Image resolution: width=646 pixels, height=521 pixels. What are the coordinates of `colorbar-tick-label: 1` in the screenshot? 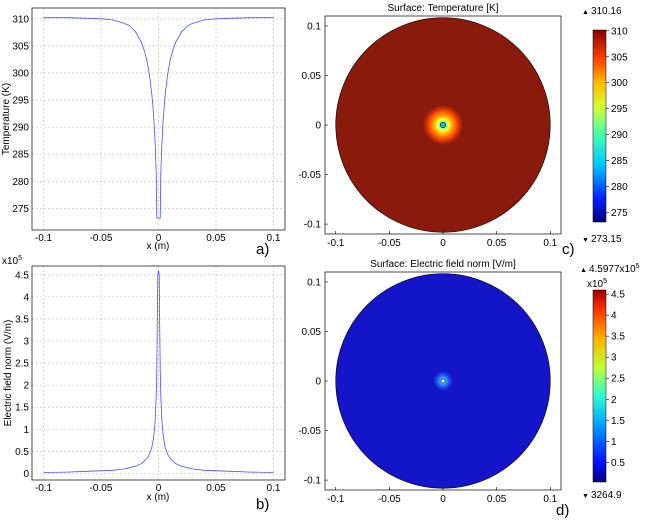 It's located at (614, 442).